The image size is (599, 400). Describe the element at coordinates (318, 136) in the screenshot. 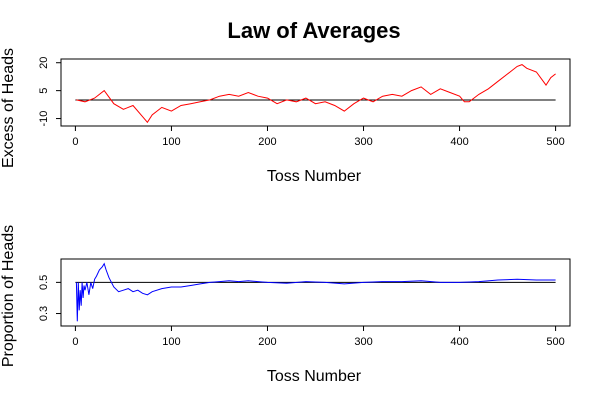

I see `x-axis-1: 0 100 200 300 400 500` at that location.